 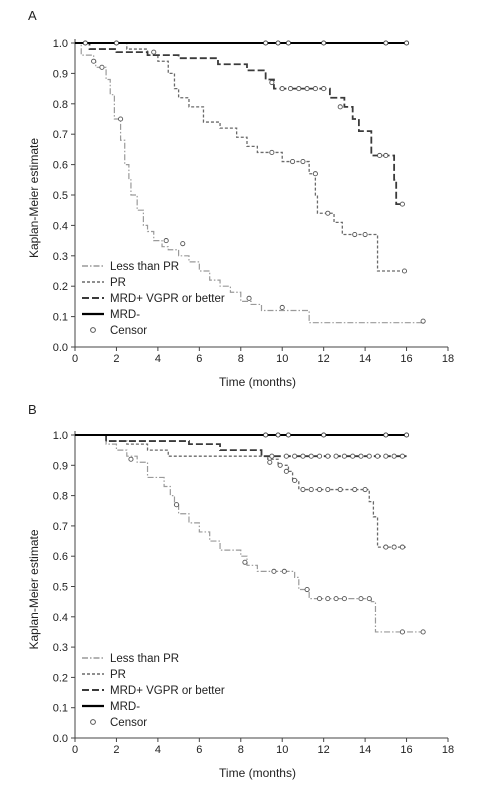 I want to click on legend-label: PR, so click(x=118, y=675).